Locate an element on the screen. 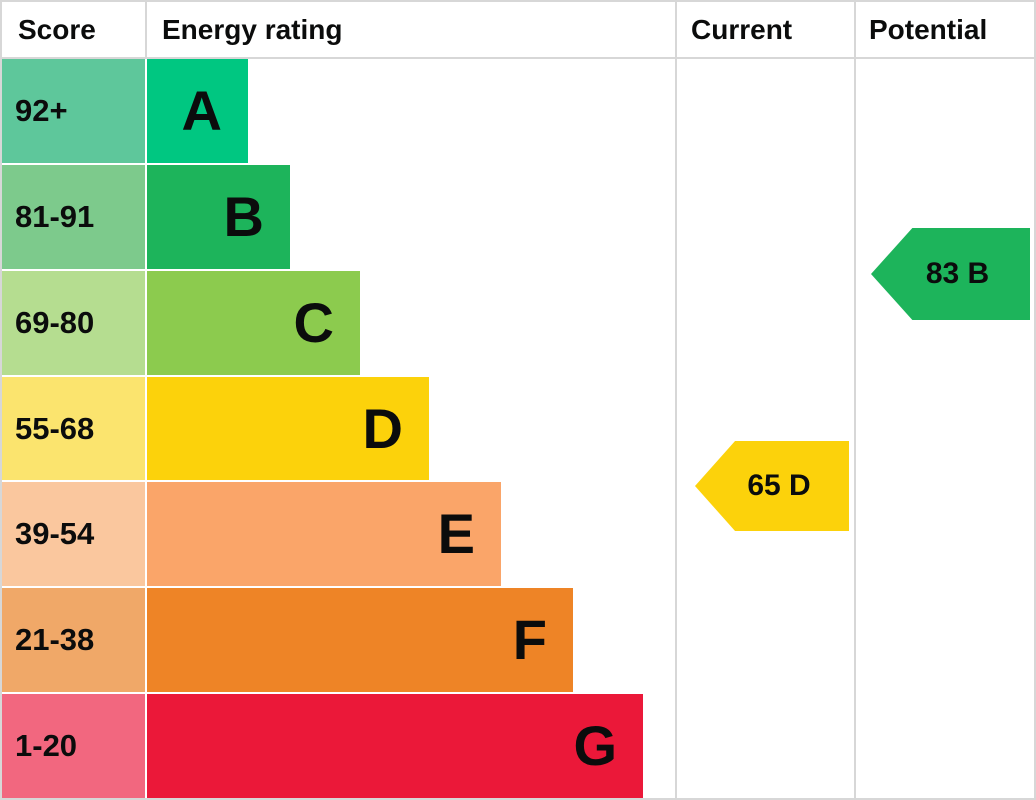 The image size is (1036, 800). chart-header: Score Energy rating Current Potential is located at coordinates (518, 30).